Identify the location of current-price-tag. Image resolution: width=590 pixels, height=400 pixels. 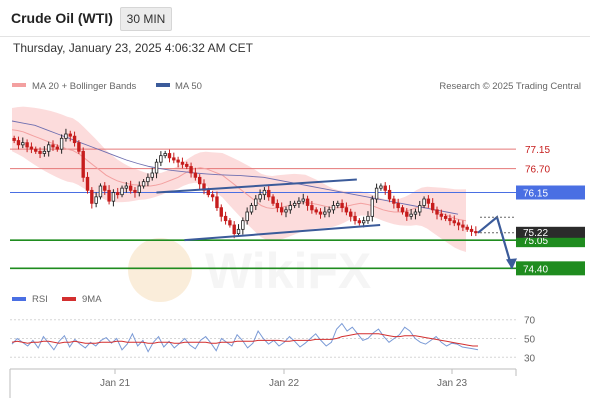
(550, 232).